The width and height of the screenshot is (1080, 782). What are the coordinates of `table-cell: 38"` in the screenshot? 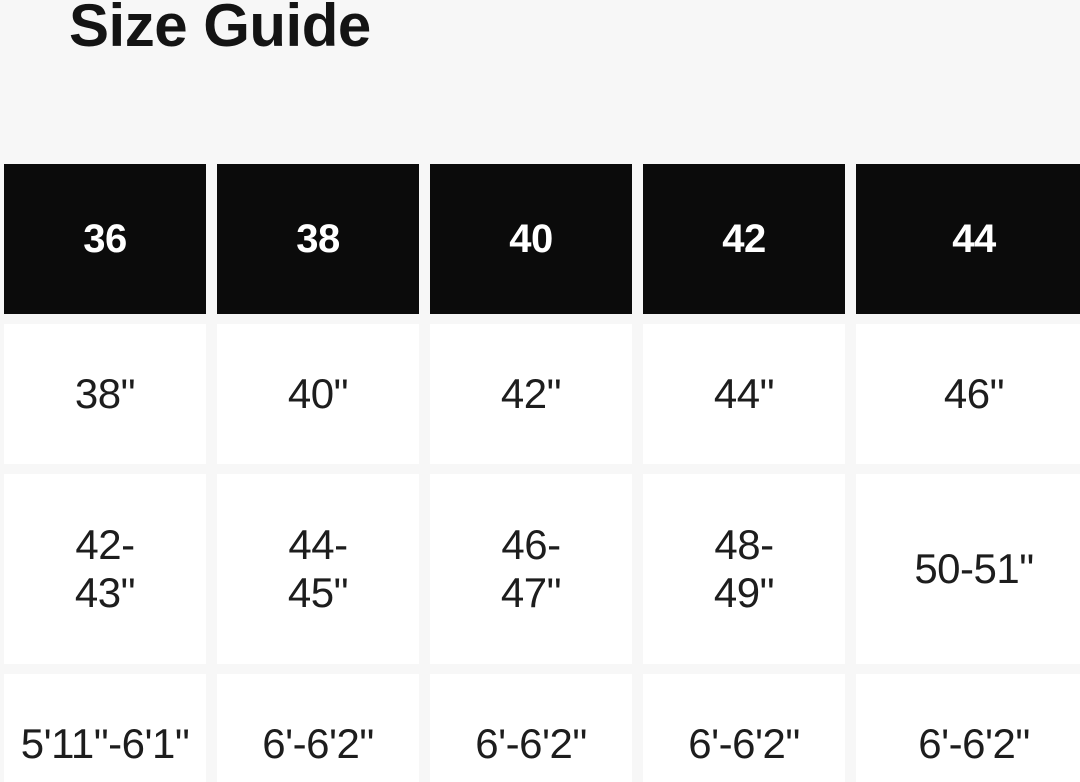 It's located at (105, 394).